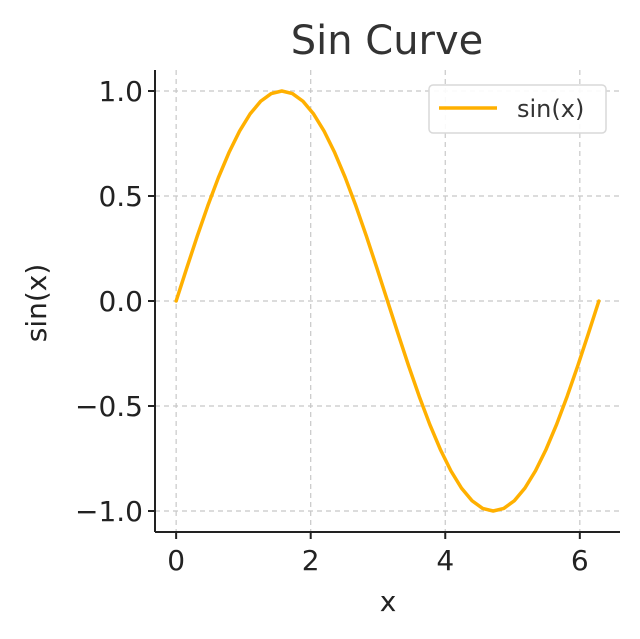 Image resolution: width=640 pixels, height=639 pixels. I want to click on x-axis-title: x, so click(388, 601).